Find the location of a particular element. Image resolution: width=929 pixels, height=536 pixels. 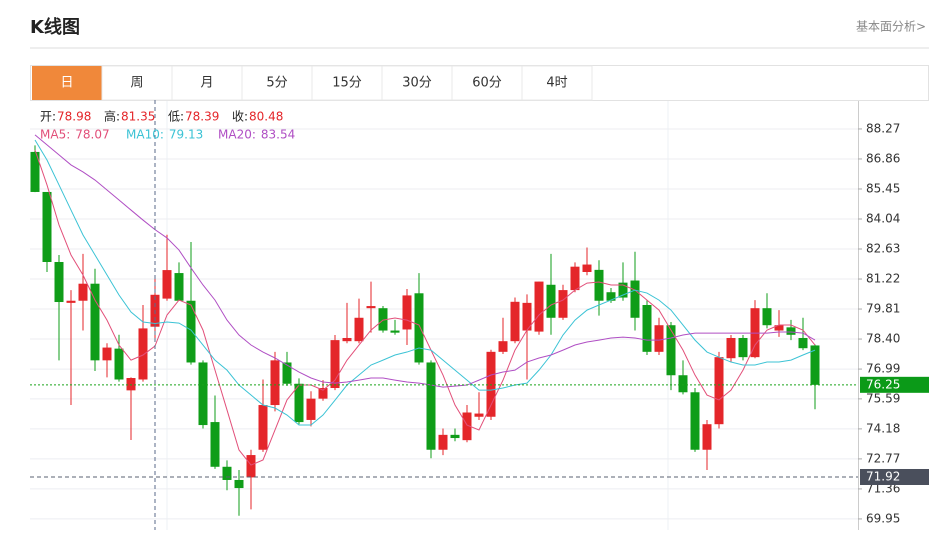

legend-name: MA5: is located at coordinates (55, 135).